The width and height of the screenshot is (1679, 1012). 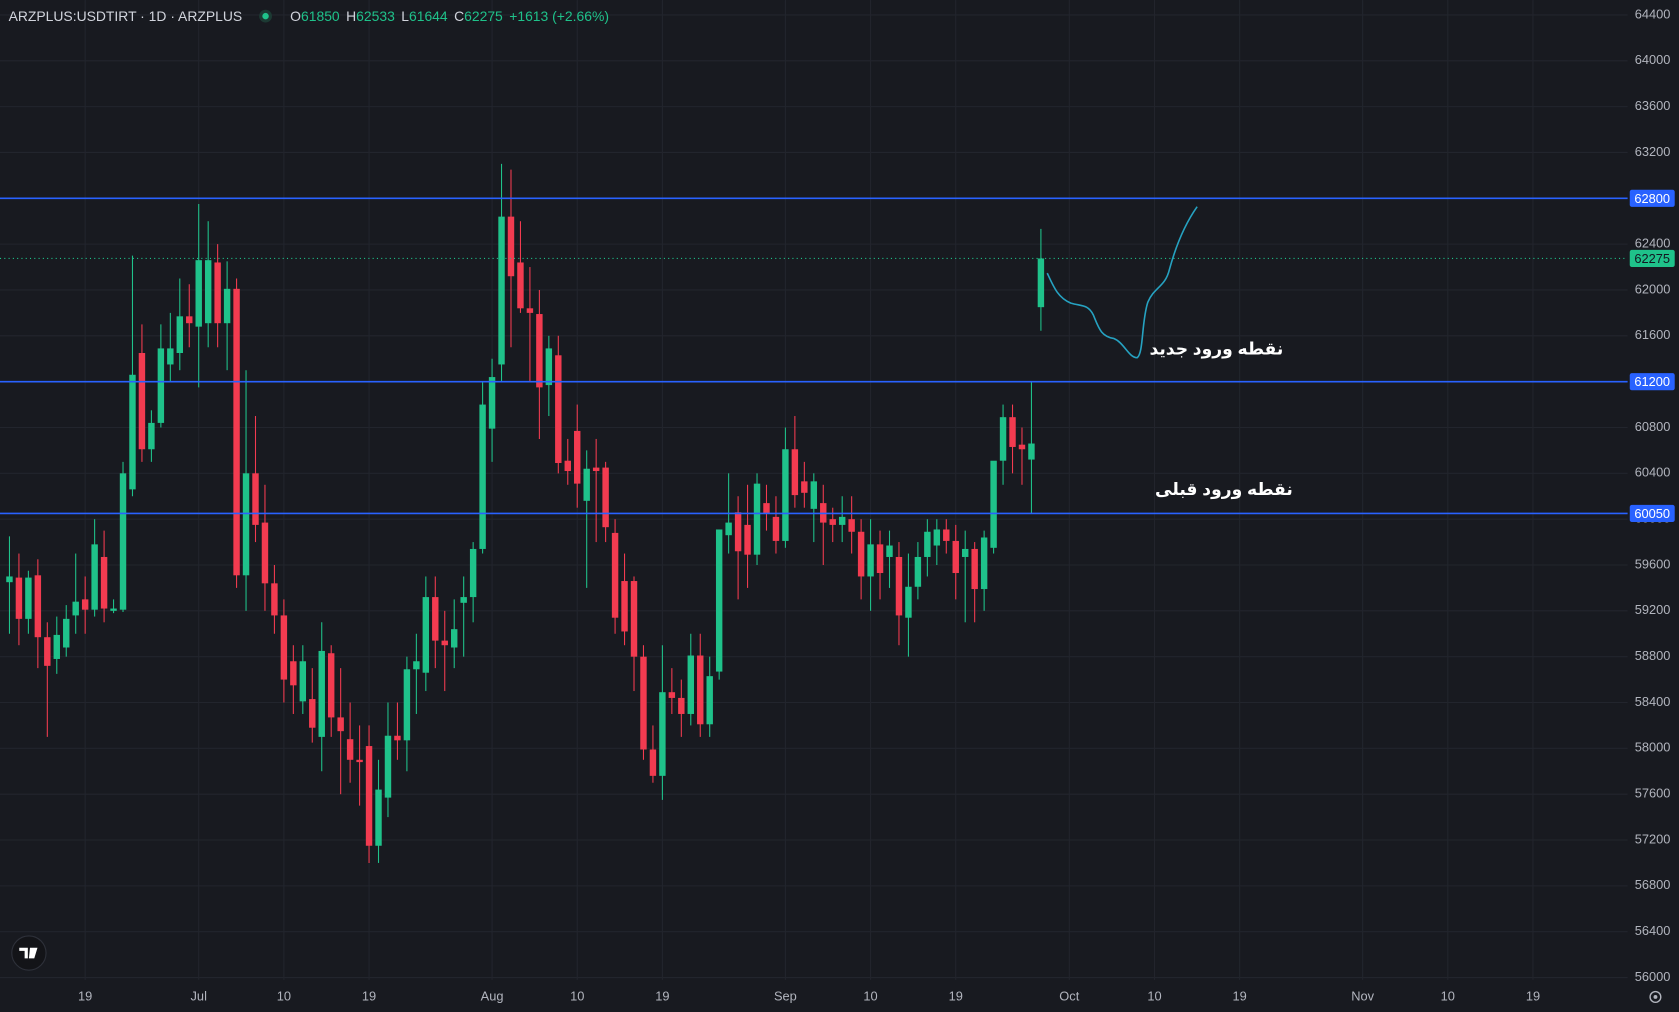 I want to click on x-tick-label: Aug, so click(x=492, y=995).